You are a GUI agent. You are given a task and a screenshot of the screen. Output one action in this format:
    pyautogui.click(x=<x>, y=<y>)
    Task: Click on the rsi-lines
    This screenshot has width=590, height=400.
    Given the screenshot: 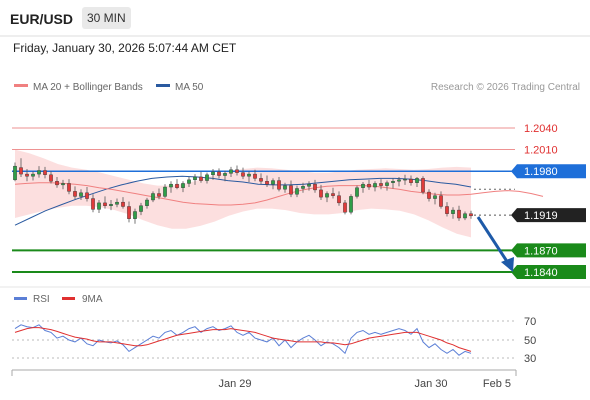 What is the action you would take?
    pyautogui.click(x=243, y=340)
    